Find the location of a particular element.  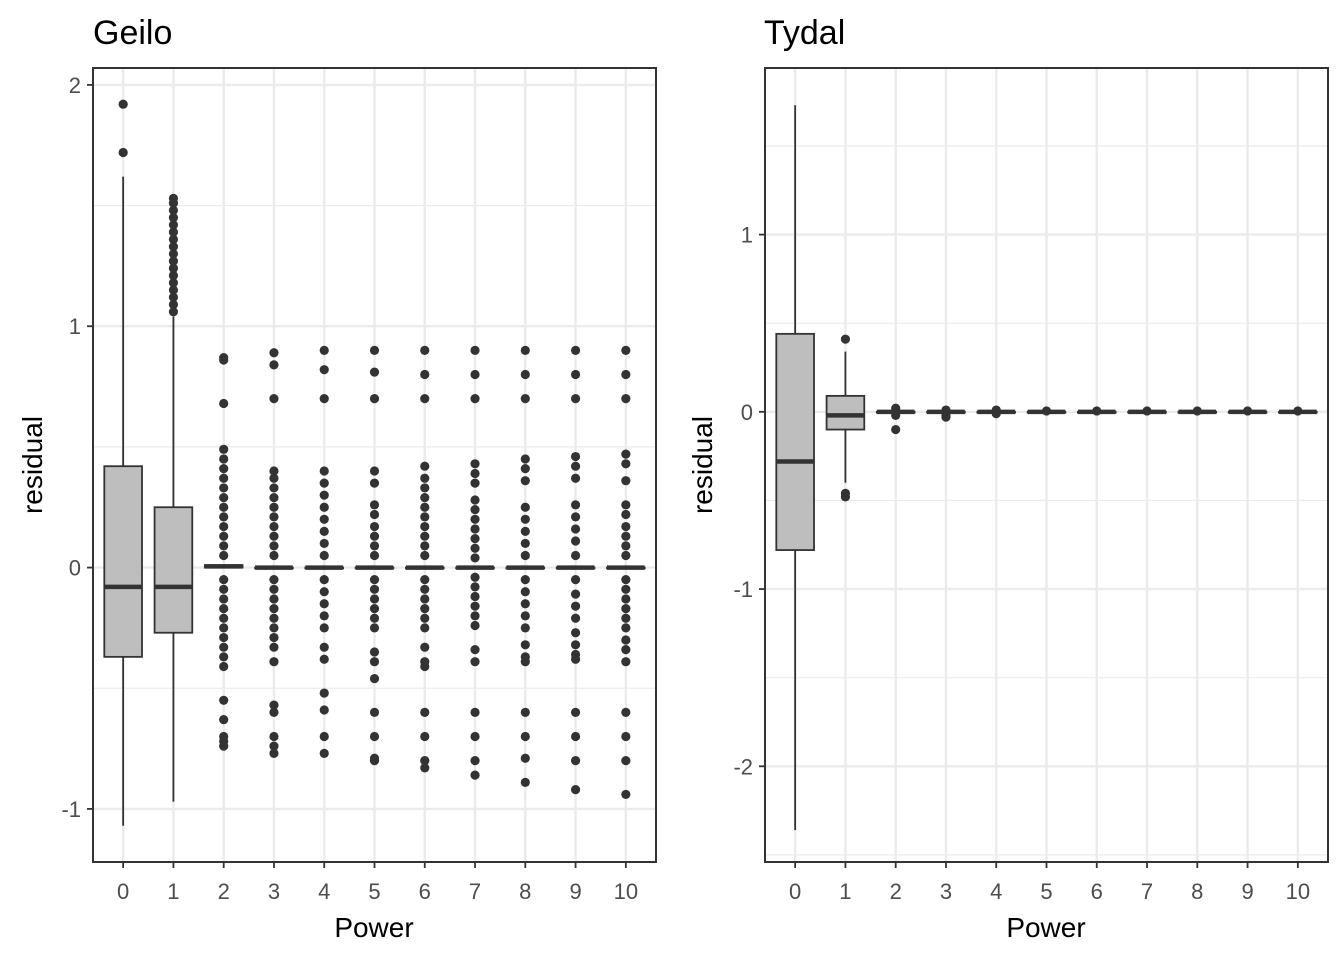

x-tick-label-tydal: 6 is located at coordinates (1097, 891).